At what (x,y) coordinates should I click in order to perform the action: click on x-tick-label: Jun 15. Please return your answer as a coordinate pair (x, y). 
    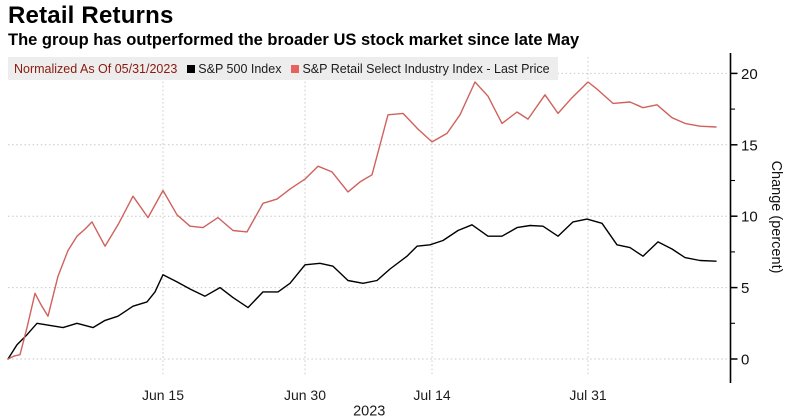
    Looking at the image, I should click on (163, 395).